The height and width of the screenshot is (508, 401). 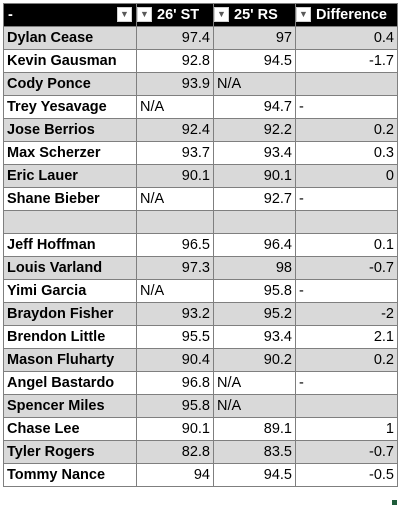 What do you see at coordinates (254, 245) in the screenshot?
I see `rs-velocity-cell: 96.4` at bounding box center [254, 245].